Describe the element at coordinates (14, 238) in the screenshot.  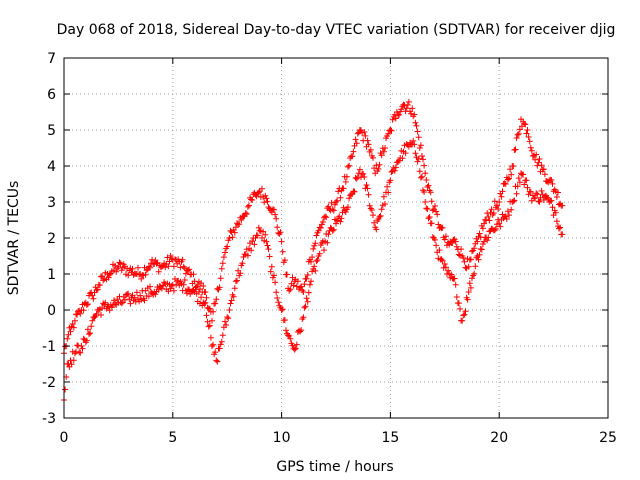
I see `y-axis-label: SDTVAR / TECUs` at that location.